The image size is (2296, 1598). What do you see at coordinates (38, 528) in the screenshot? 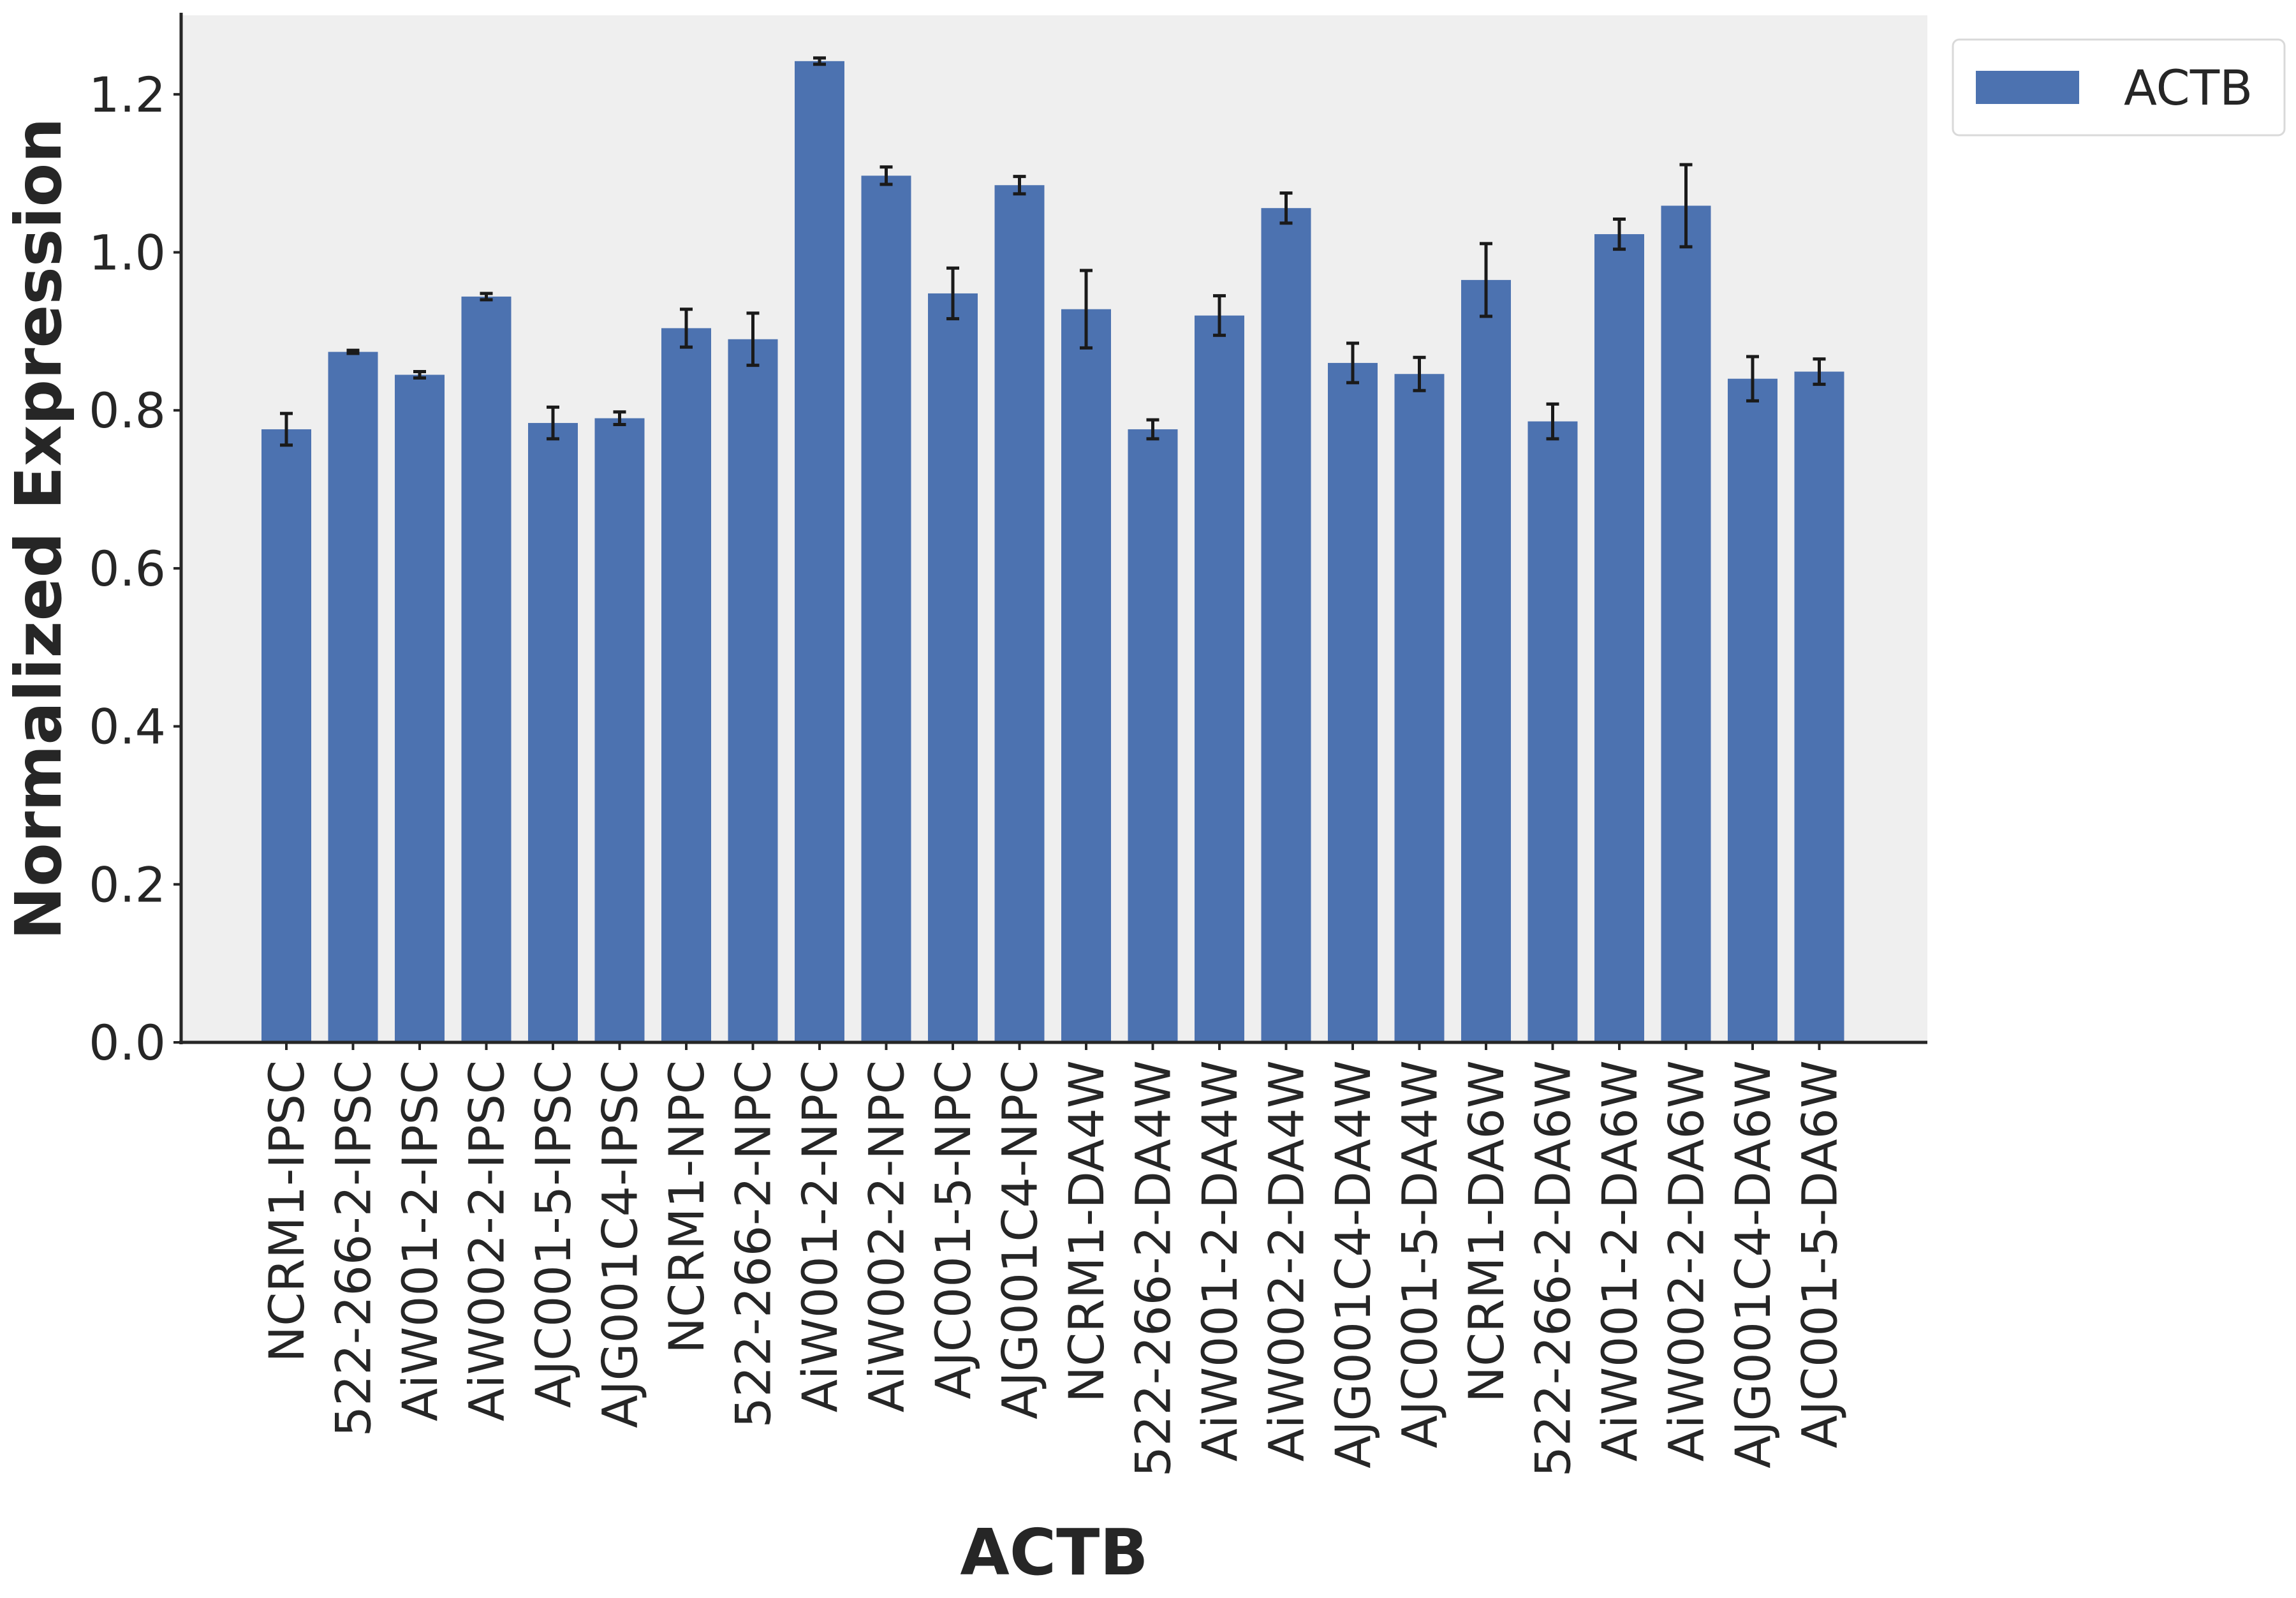
I see `y-axis-title: Normalized Expression` at bounding box center [38, 528].